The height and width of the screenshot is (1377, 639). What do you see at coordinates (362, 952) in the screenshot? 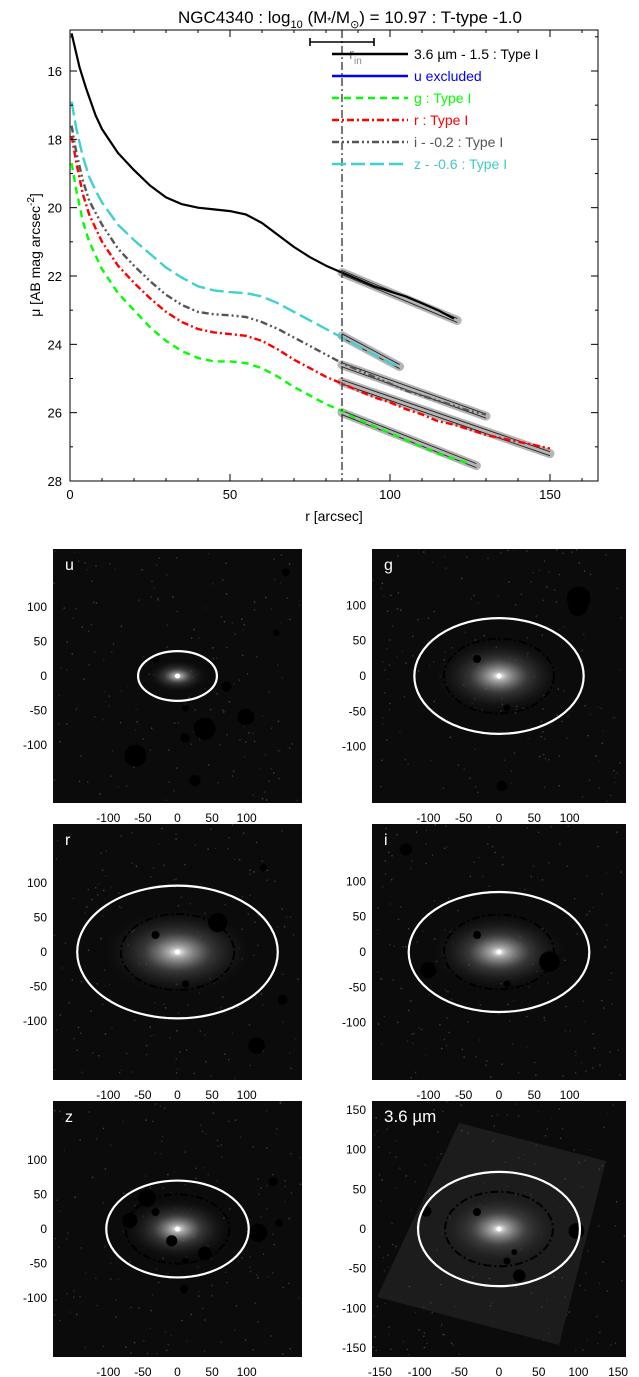
I see `panel-y-tick-label: 0` at bounding box center [362, 952].